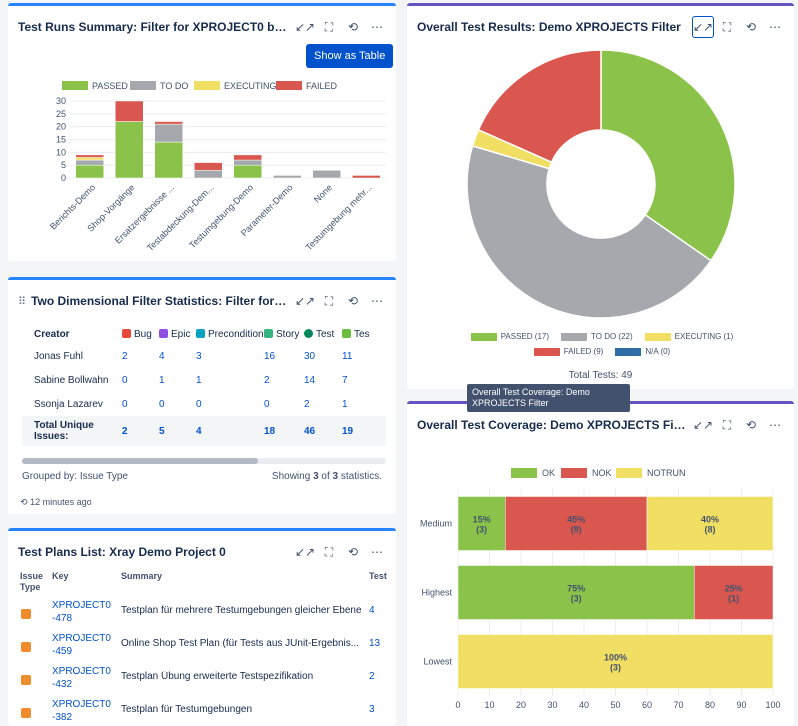 The height and width of the screenshot is (726, 798). I want to click on issue-key-link: XPROJECT0-432, so click(81, 678).